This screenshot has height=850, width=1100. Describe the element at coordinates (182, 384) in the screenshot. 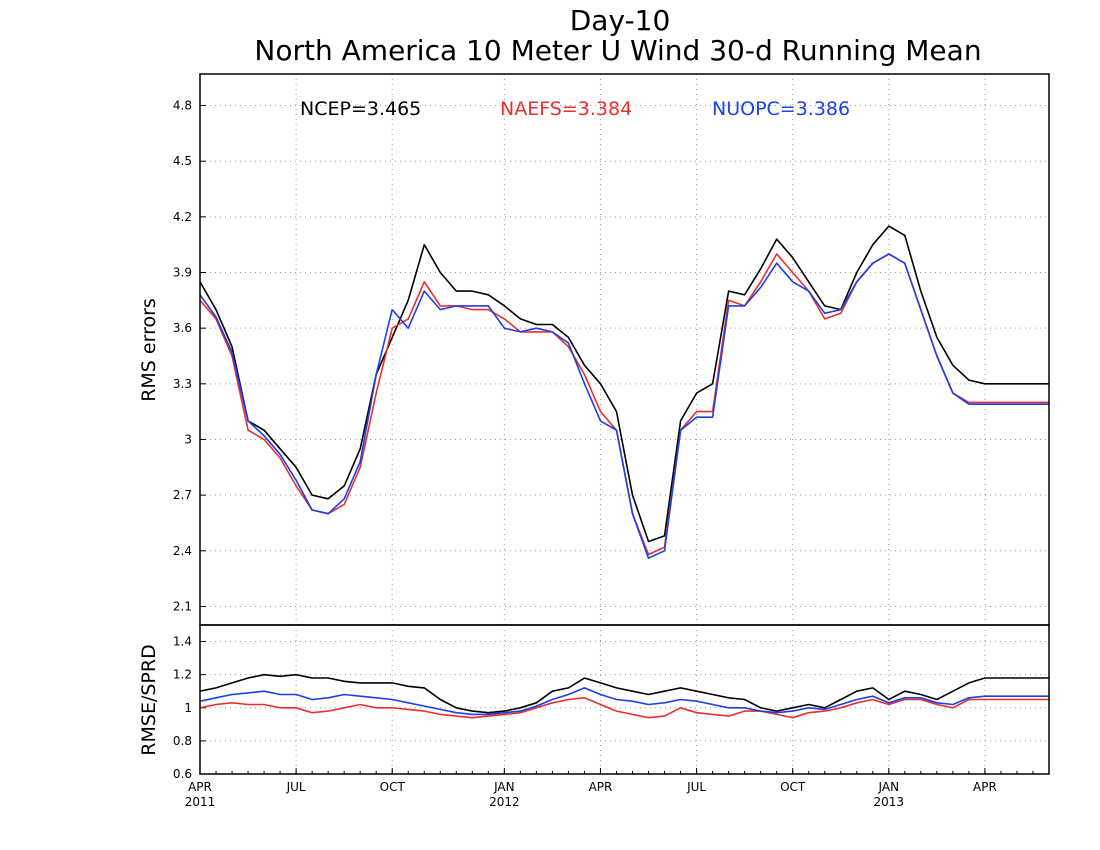

I see `main-y-tick-label: 3.3` at that location.